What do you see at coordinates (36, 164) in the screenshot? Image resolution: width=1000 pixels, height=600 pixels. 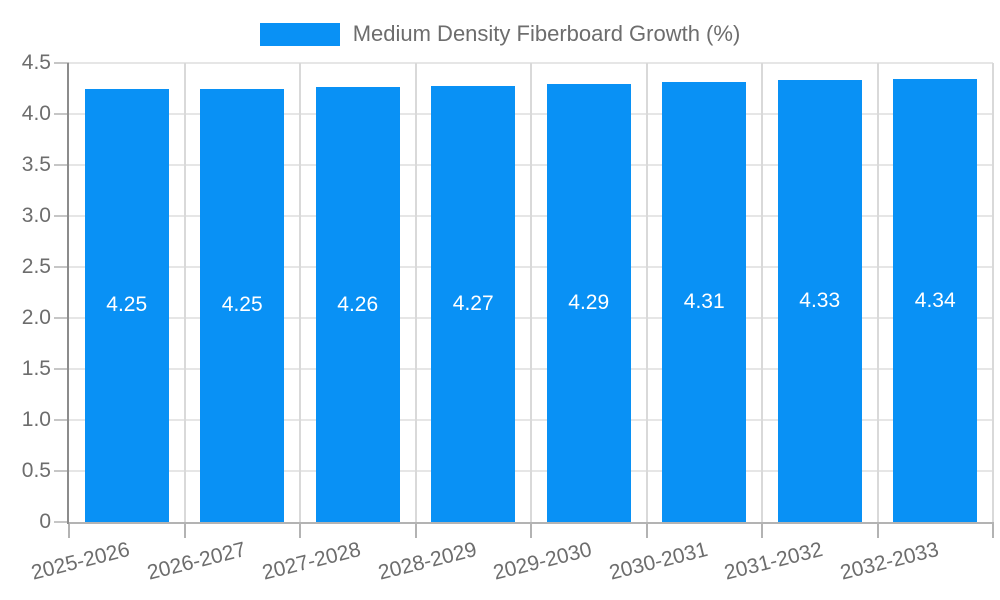 I see `y-axis-tick-label: 3.5` at bounding box center [36, 164].